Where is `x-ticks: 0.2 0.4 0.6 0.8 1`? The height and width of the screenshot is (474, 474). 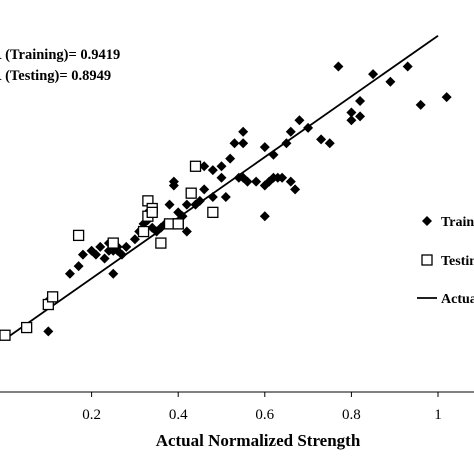 x-ticks: 0.2 0.4 0.6 0.8 1 is located at coordinates (262, 407).